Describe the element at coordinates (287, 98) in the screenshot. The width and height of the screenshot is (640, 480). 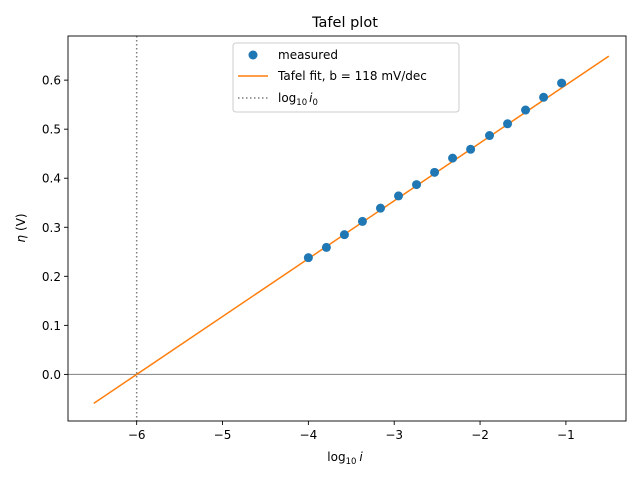
I see `legend-label-log-i0-main: log` at that location.